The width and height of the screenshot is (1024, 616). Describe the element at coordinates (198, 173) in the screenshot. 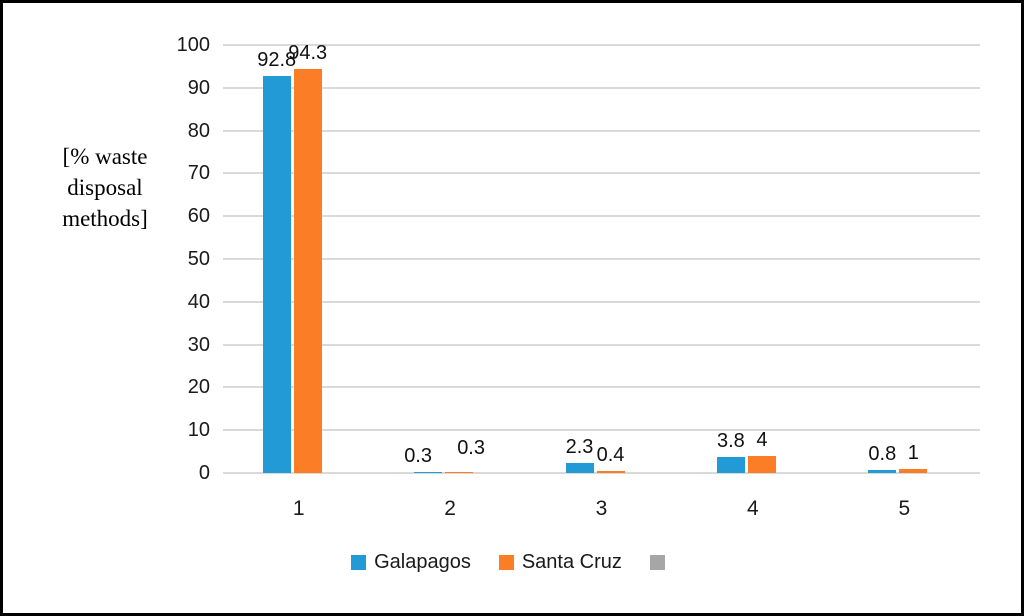

I see `y-tick-label: 70` at that location.